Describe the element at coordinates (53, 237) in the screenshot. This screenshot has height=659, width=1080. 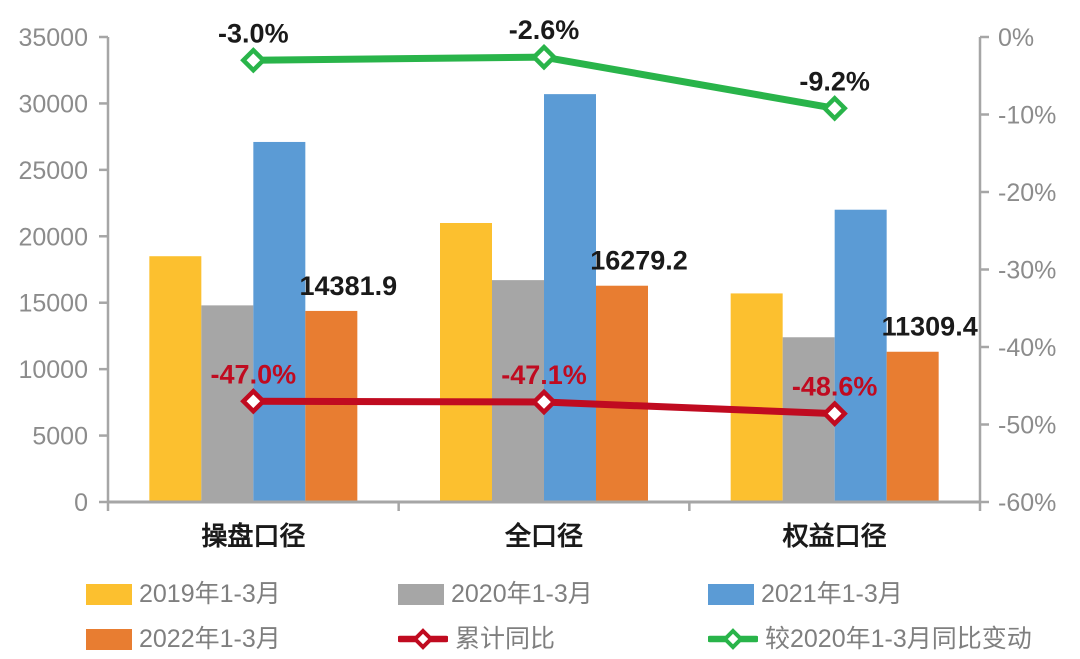
I see `left-axis-tick-label: 20000` at that location.